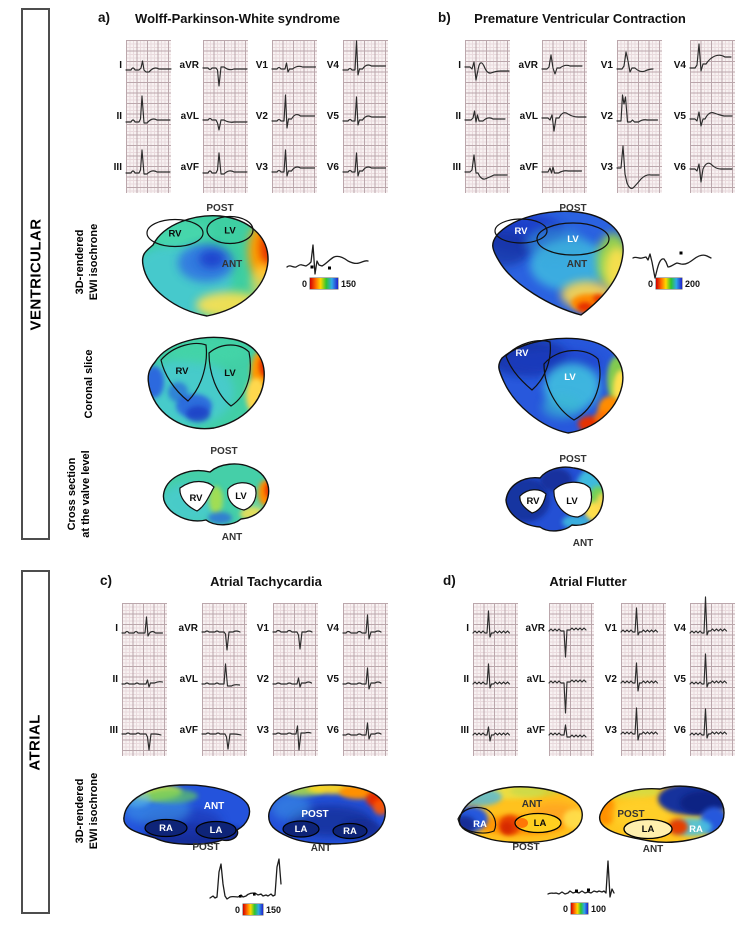 This screenshot has height=933, width=755. What do you see at coordinates (554, 501) in the screenshot?
I see `cross-section-b: POST RV LV ANT` at bounding box center [554, 501].